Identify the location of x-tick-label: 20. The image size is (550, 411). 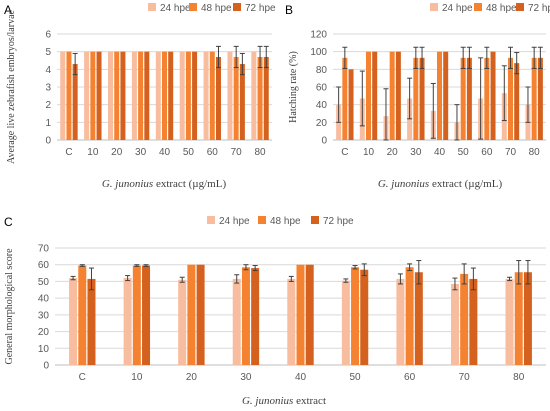
(192, 377).